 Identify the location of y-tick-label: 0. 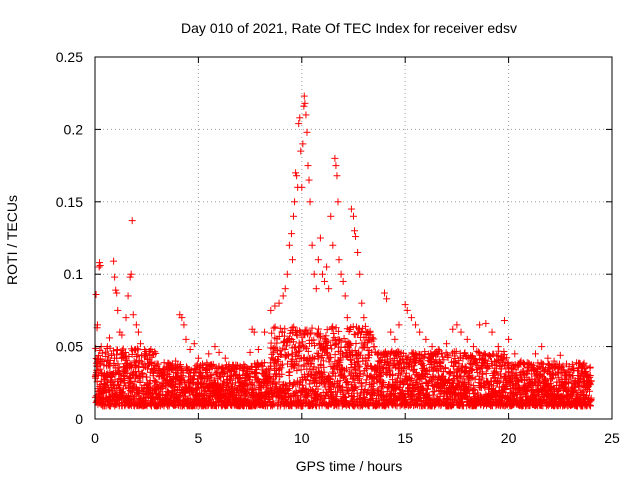
(79, 419).